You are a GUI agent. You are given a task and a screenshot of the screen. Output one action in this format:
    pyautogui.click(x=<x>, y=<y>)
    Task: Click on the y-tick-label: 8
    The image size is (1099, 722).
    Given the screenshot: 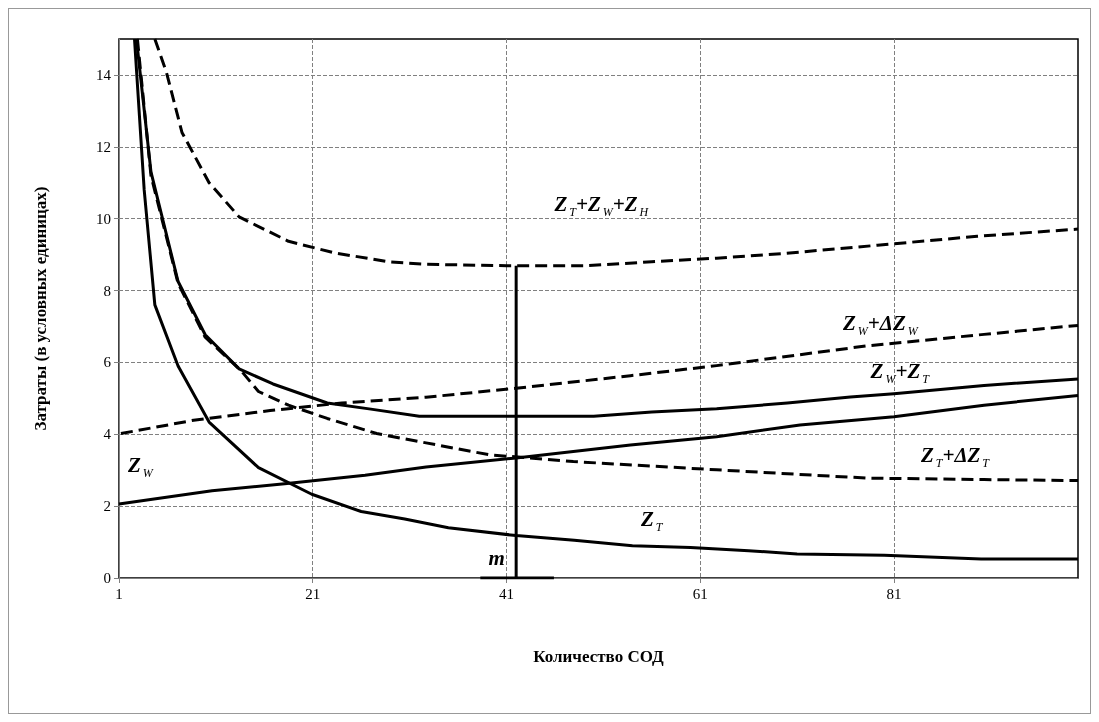 What is the action you would take?
    pyautogui.click(x=107, y=290)
    